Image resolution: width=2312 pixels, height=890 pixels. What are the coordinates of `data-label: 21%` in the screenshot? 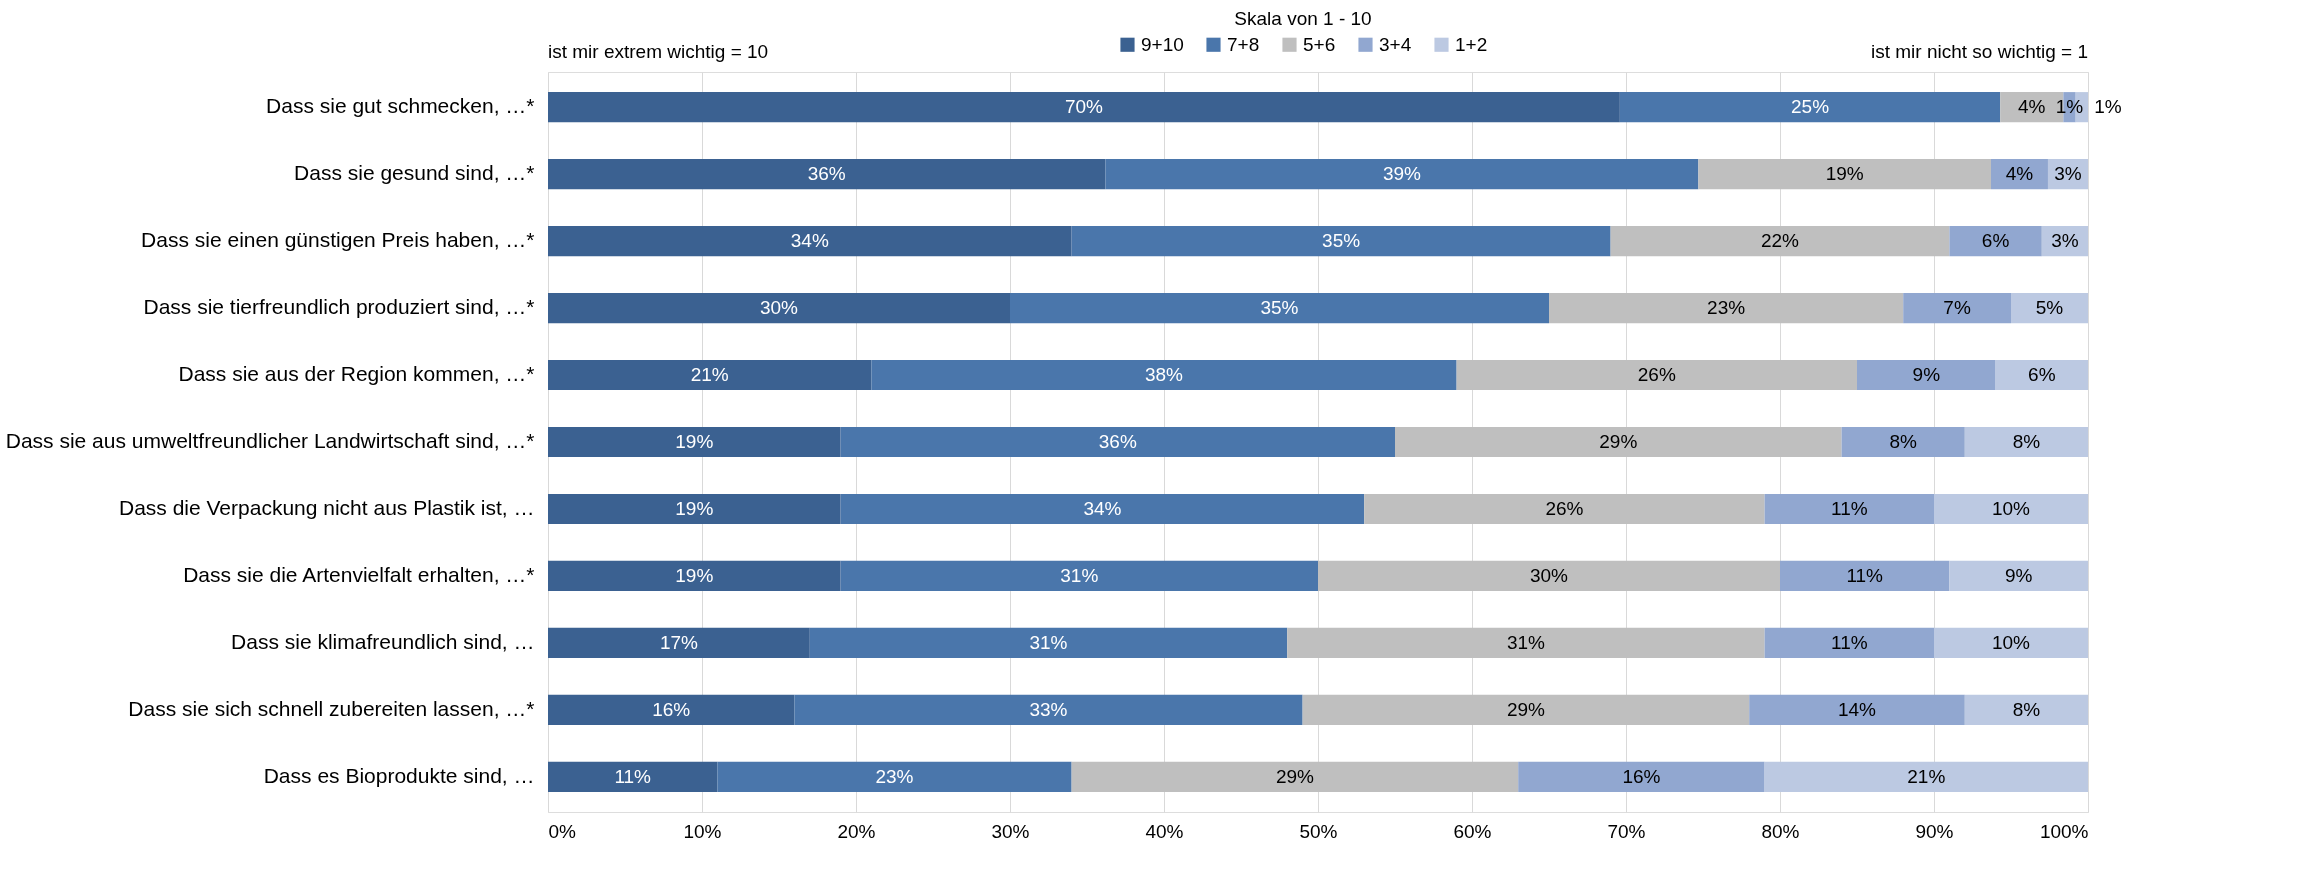 It's located at (1926, 776).